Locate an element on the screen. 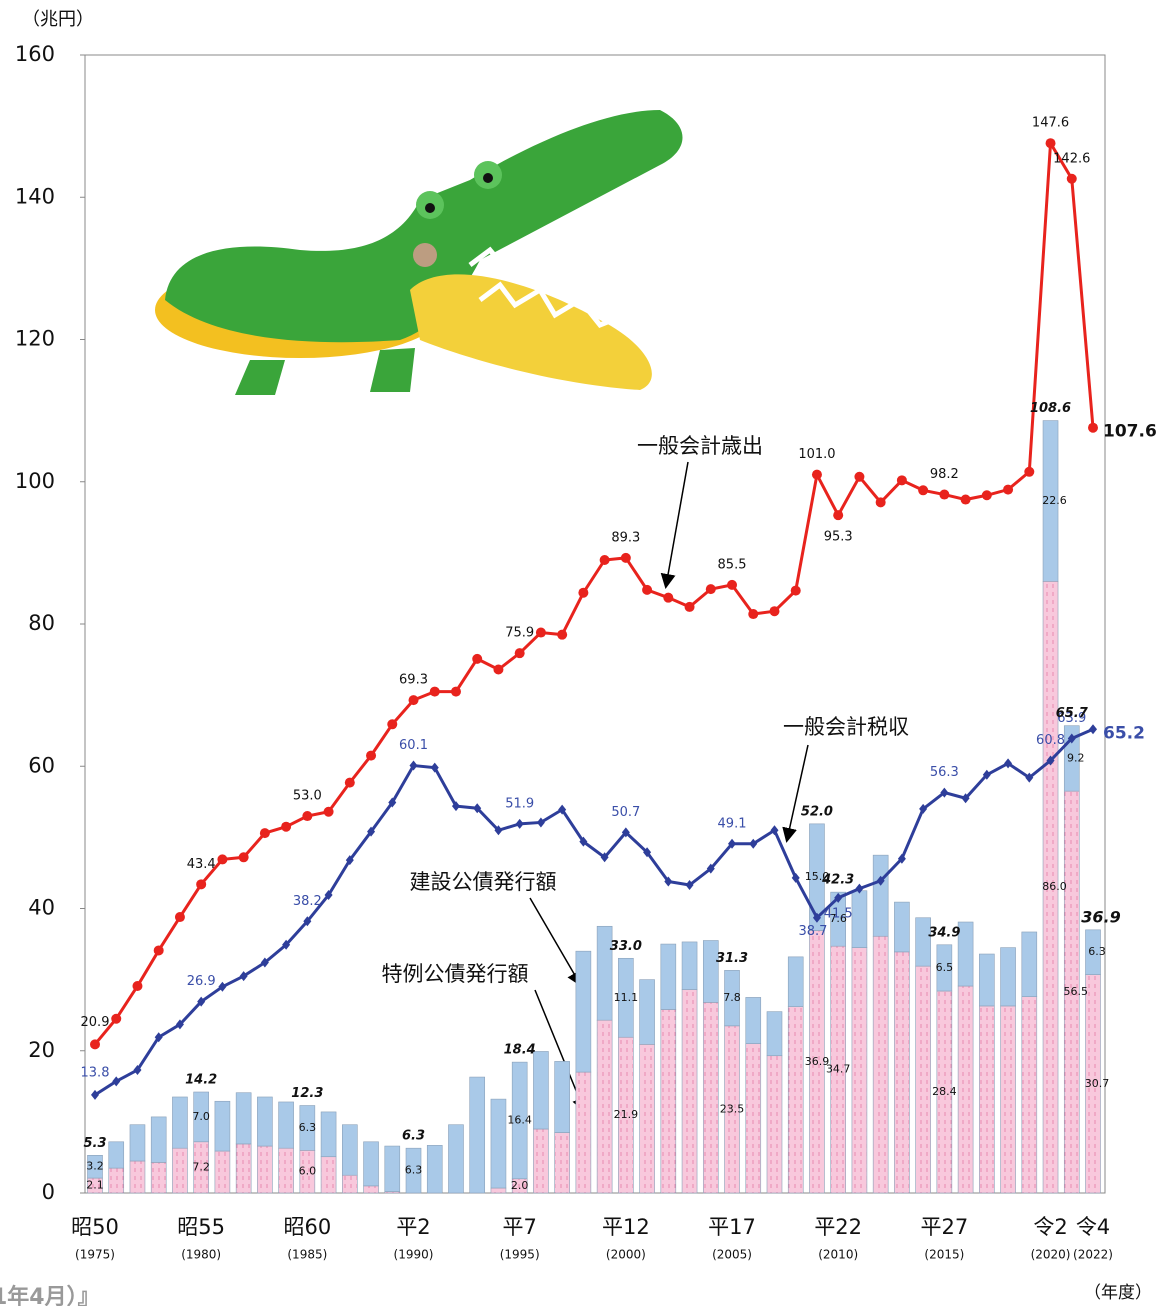 This screenshot has width=1163, height=1306. line-label: 20.9 is located at coordinates (95, 1022).